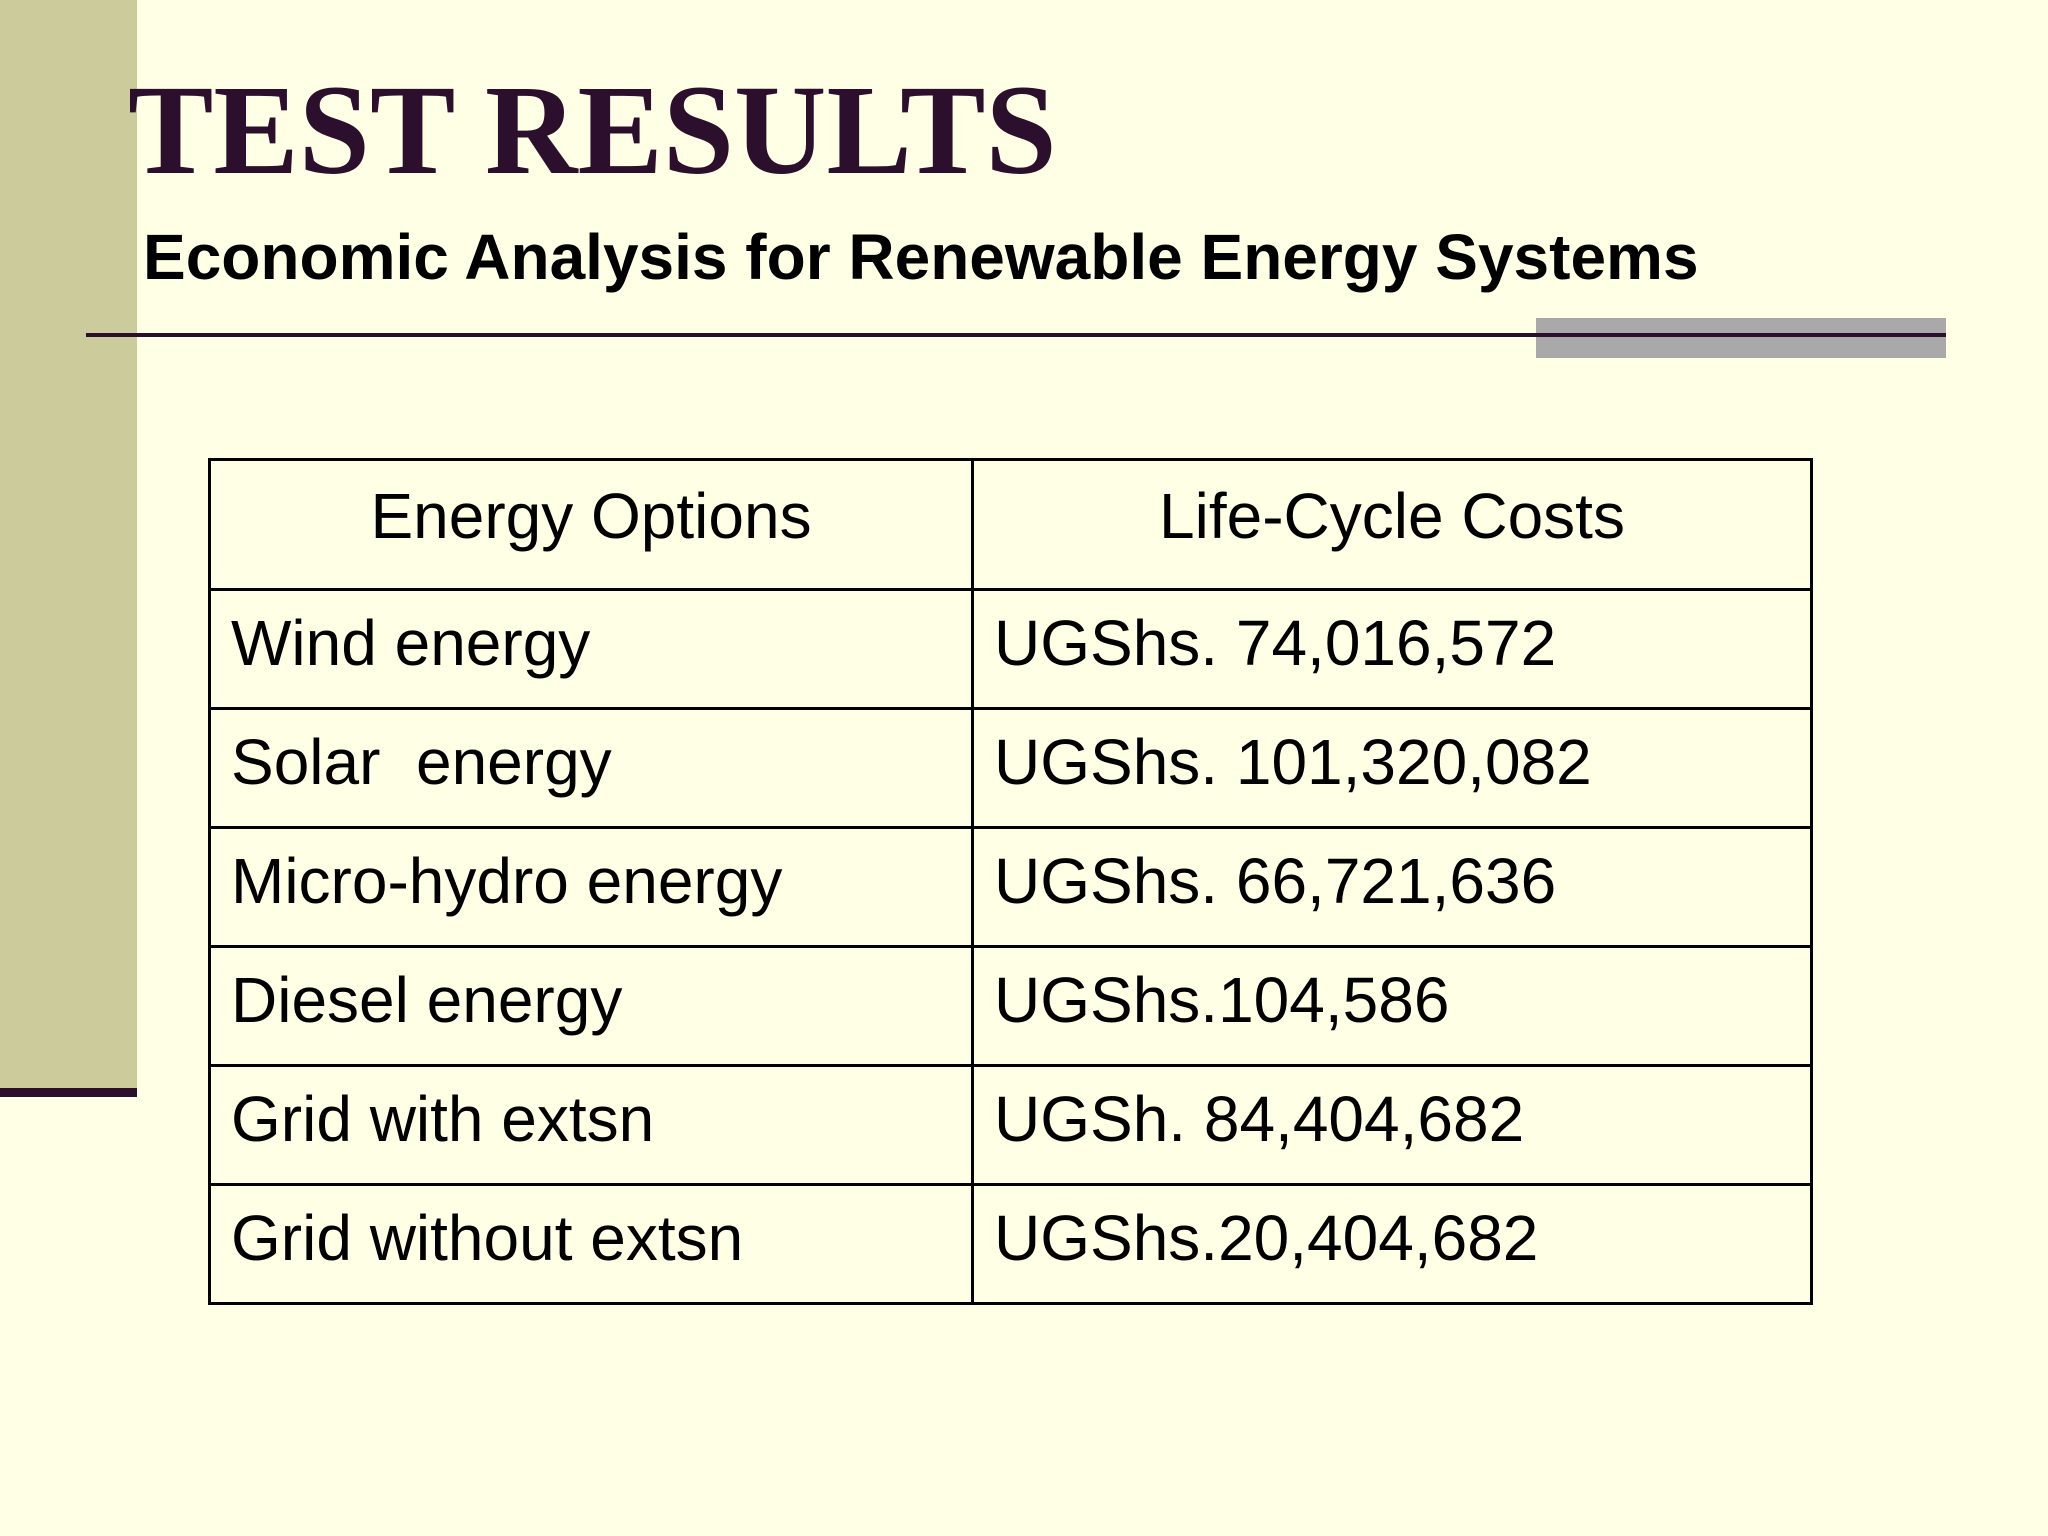  I want to click on energy-option-cell: Solar energy, so click(591, 768).